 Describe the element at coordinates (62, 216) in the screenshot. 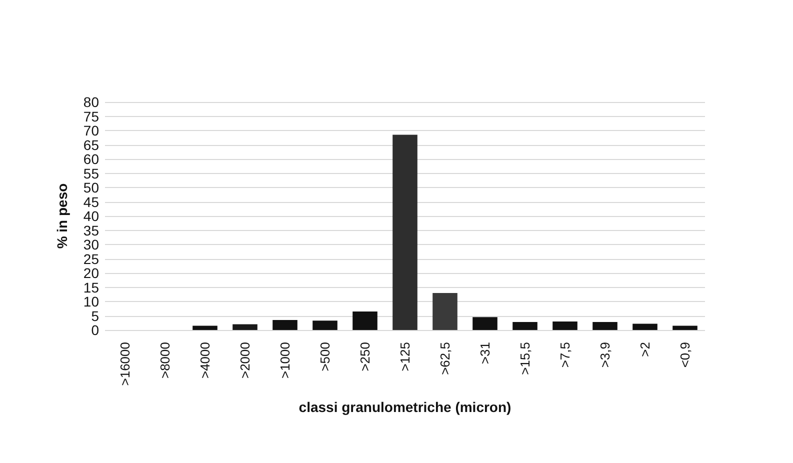

I see `y-axis-title: % in peso` at that location.